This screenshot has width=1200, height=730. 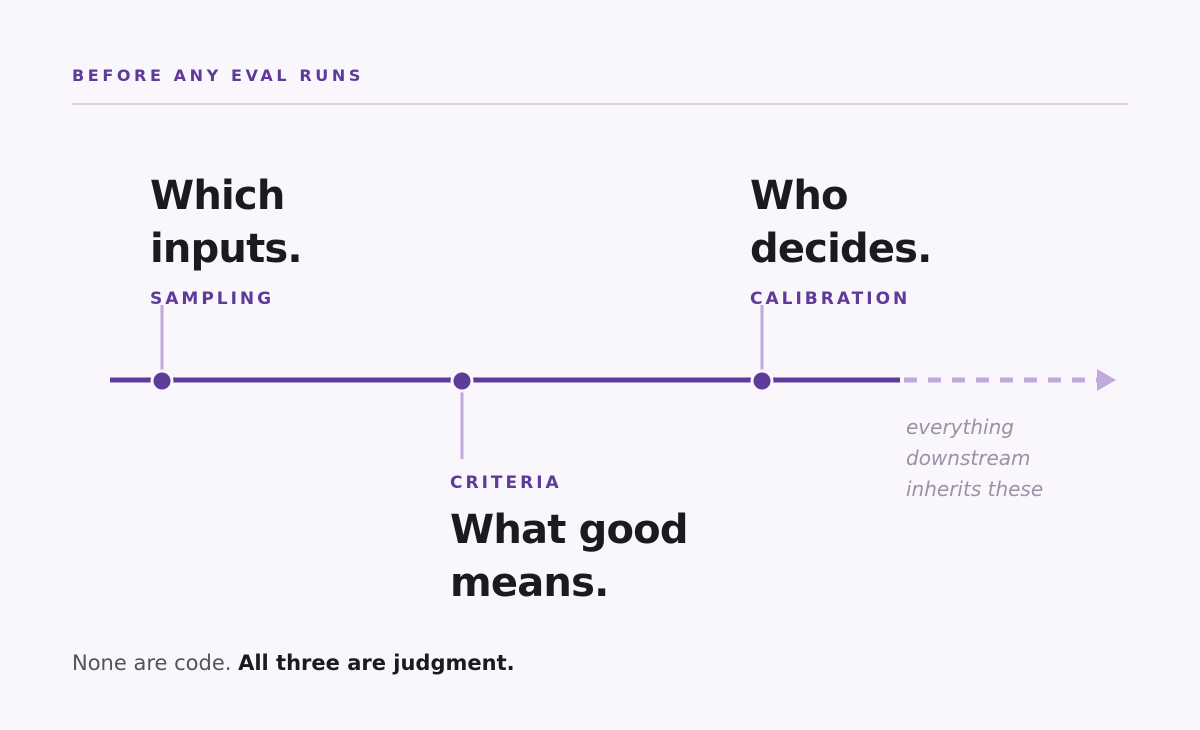 What do you see at coordinates (569, 530) in the screenshot?
I see `stage-criteria-heading-line1: What good` at bounding box center [569, 530].